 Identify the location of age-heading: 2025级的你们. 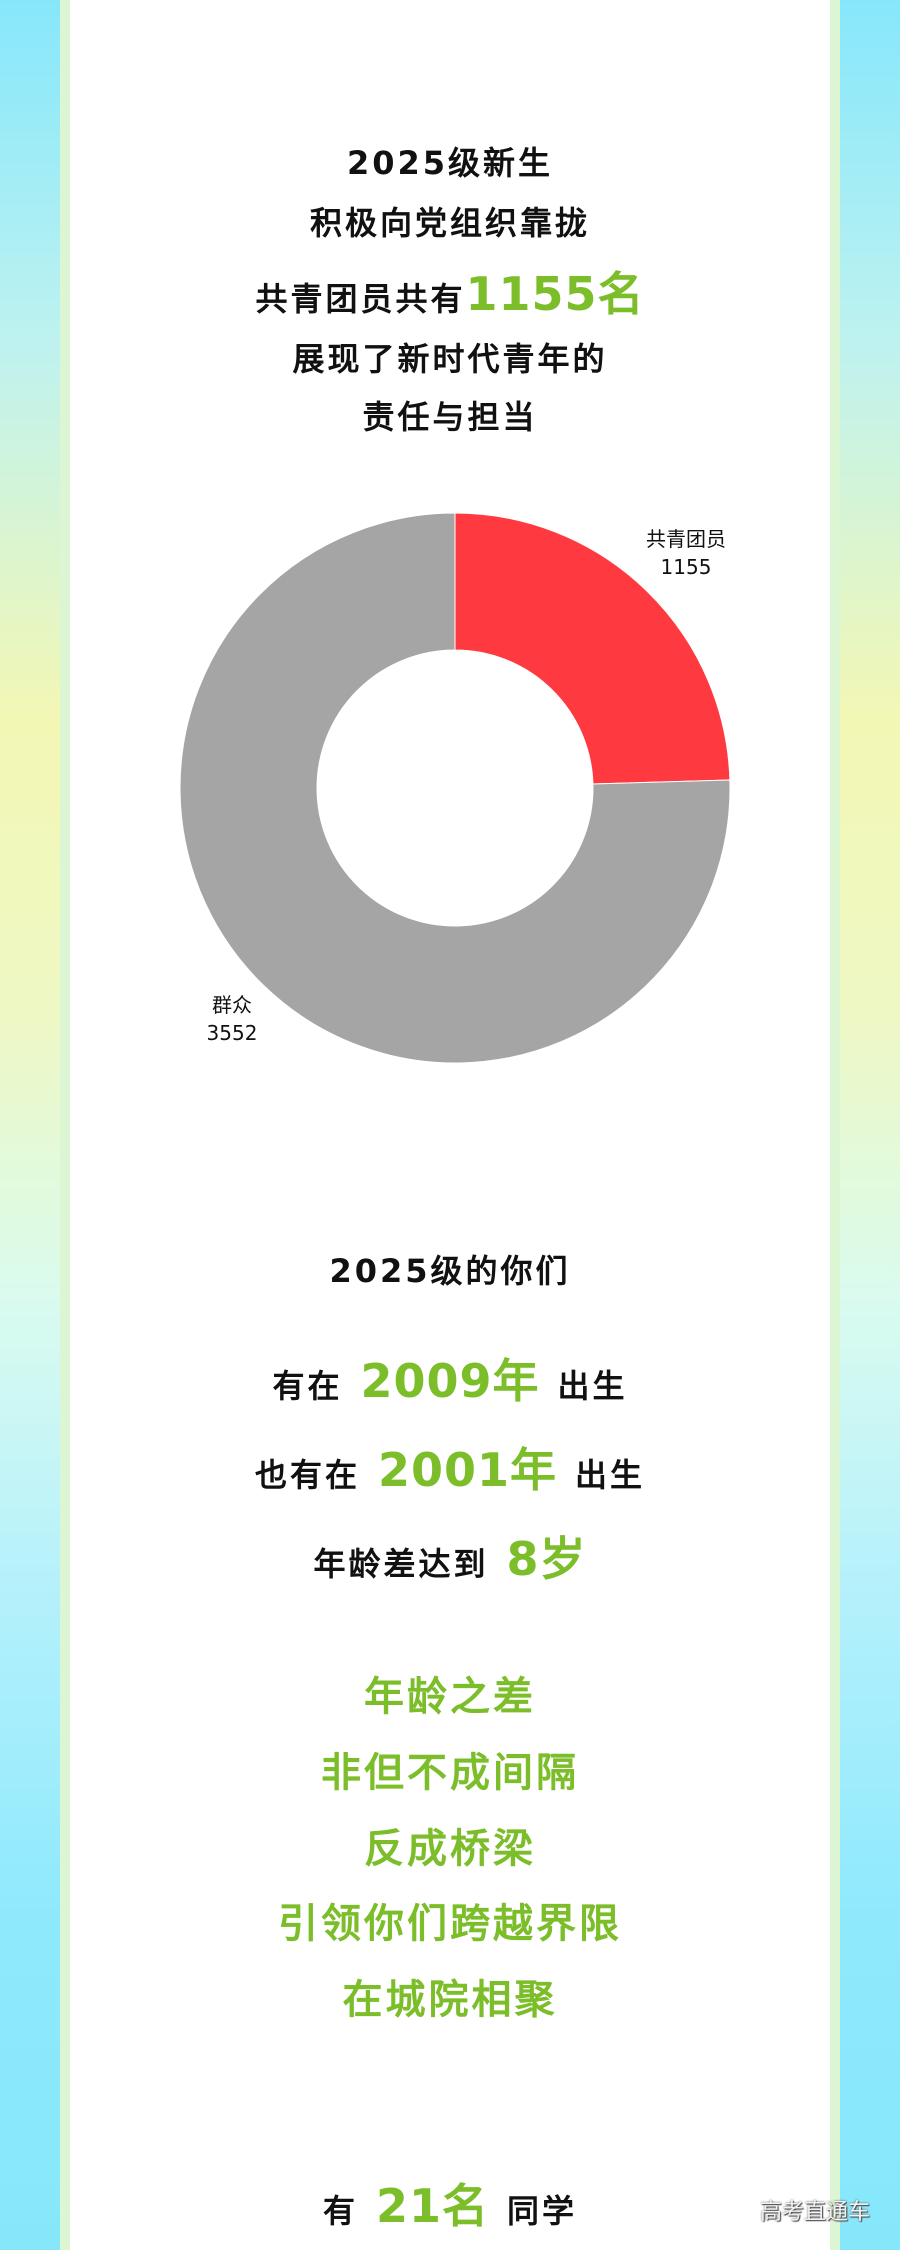
(450, 1271).